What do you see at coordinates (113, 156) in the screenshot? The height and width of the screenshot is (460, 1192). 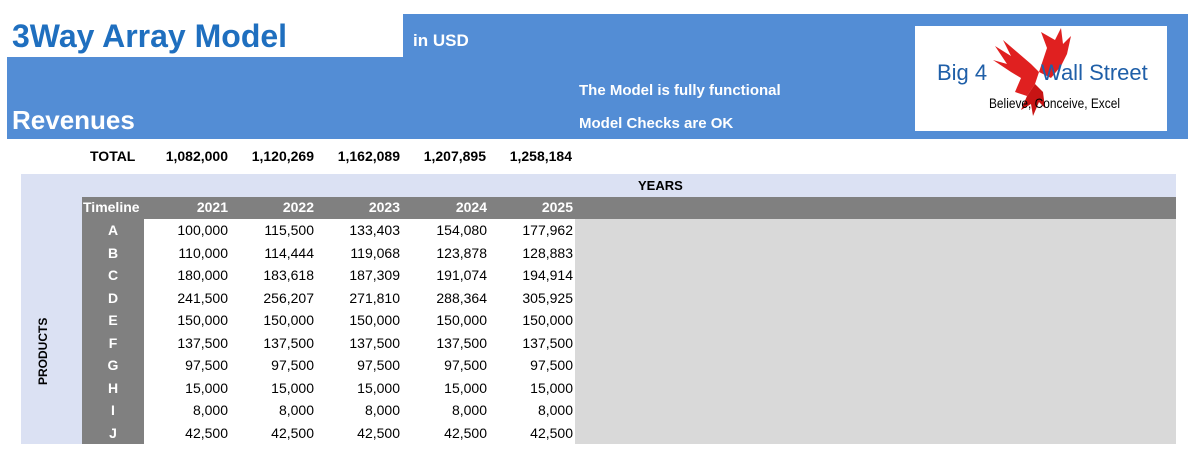 I see `total-label: TOTAL` at bounding box center [113, 156].